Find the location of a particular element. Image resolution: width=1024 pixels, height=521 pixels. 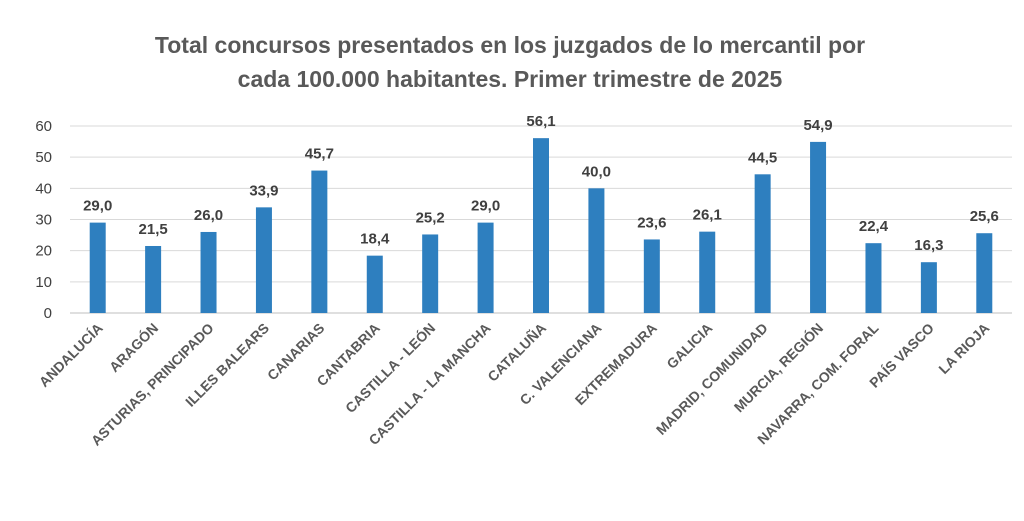

data-label: 25,6 is located at coordinates (984, 216).